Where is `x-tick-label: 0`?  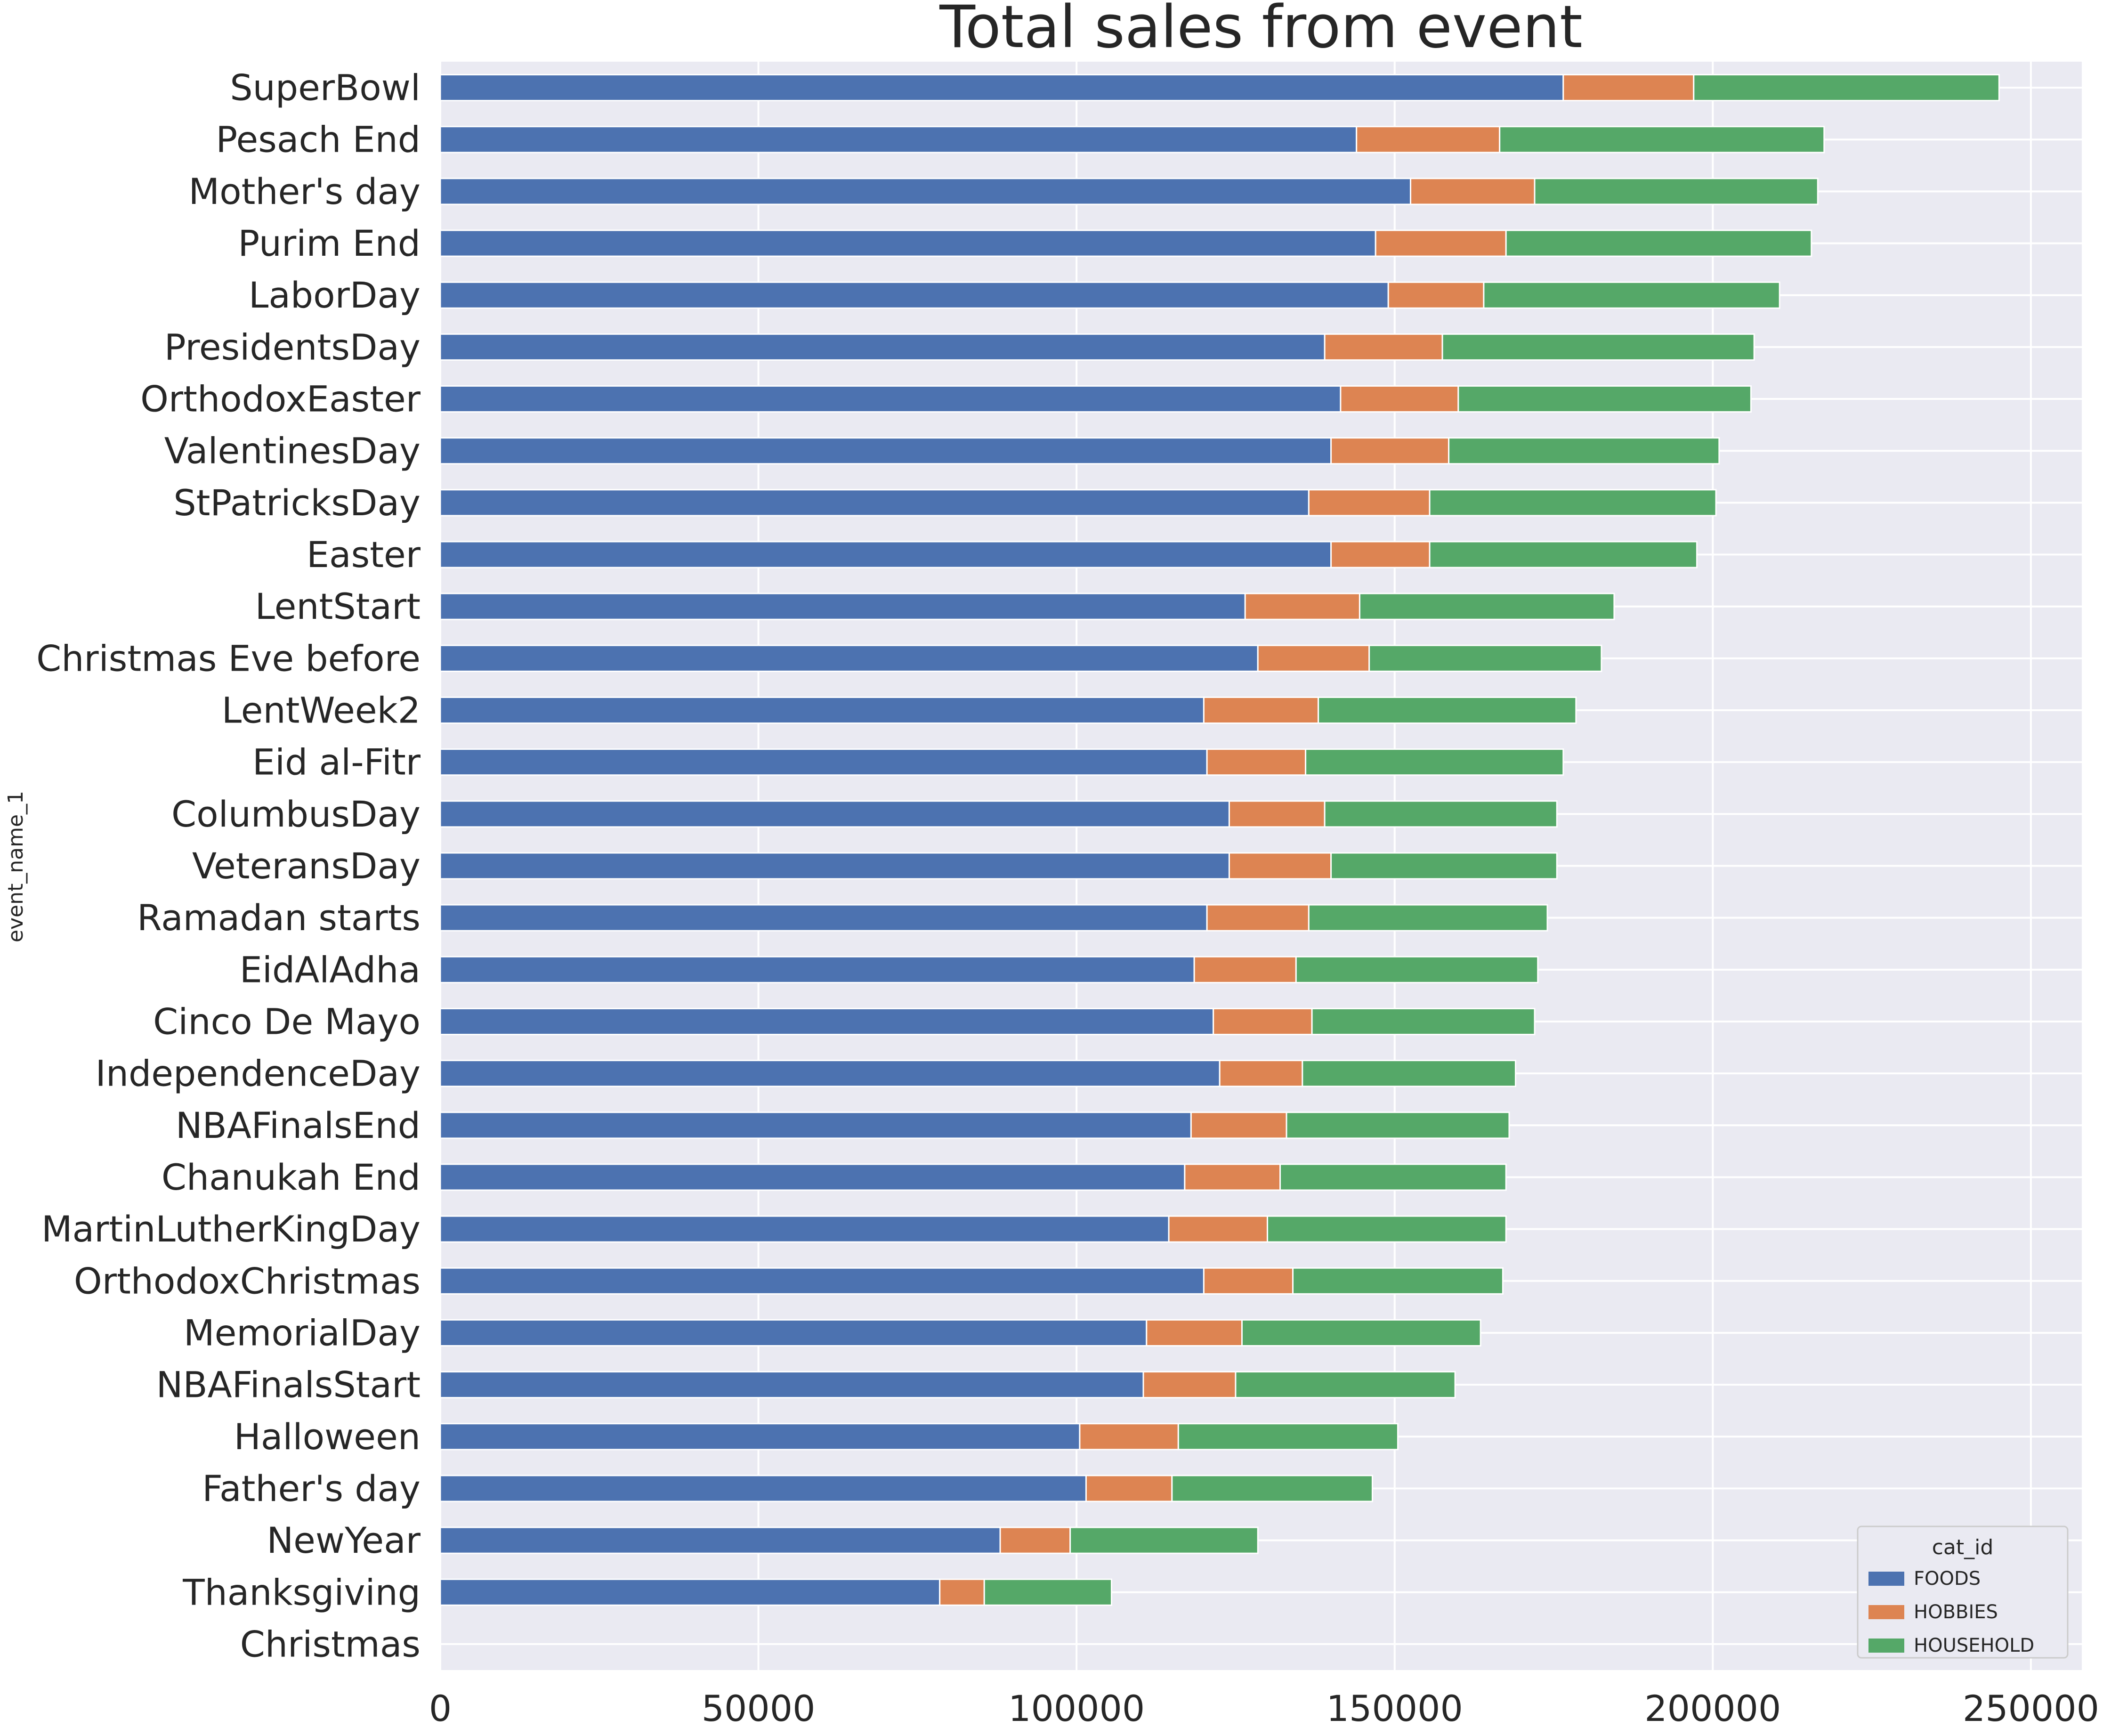 x-tick-label: 0 is located at coordinates (441, 1708).